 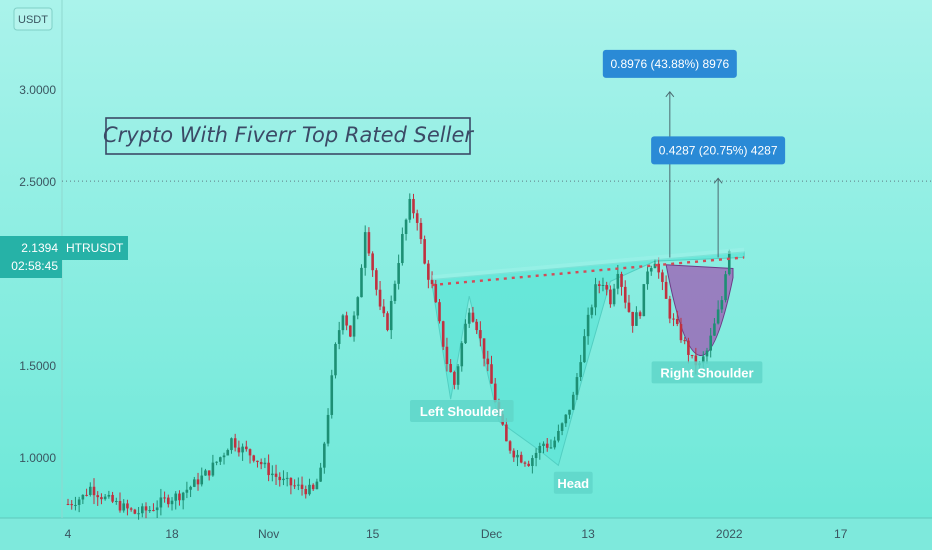 I want to click on annotation-label: Left Shoulder, so click(x=462, y=411).